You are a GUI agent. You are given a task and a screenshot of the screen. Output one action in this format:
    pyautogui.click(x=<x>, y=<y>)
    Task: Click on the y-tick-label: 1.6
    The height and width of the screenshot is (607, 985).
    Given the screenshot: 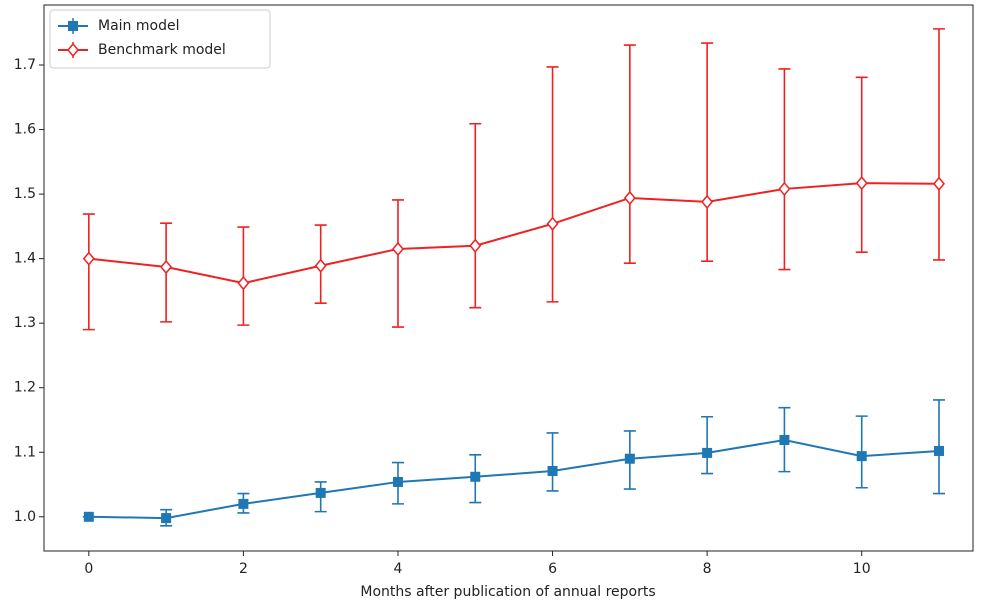 What is the action you would take?
    pyautogui.click(x=25, y=130)
    